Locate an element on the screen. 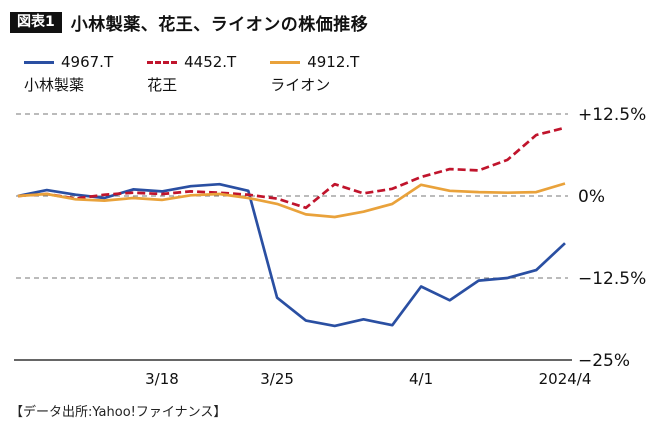  y-tick-label: 0% is located at coordinates (591, 197).